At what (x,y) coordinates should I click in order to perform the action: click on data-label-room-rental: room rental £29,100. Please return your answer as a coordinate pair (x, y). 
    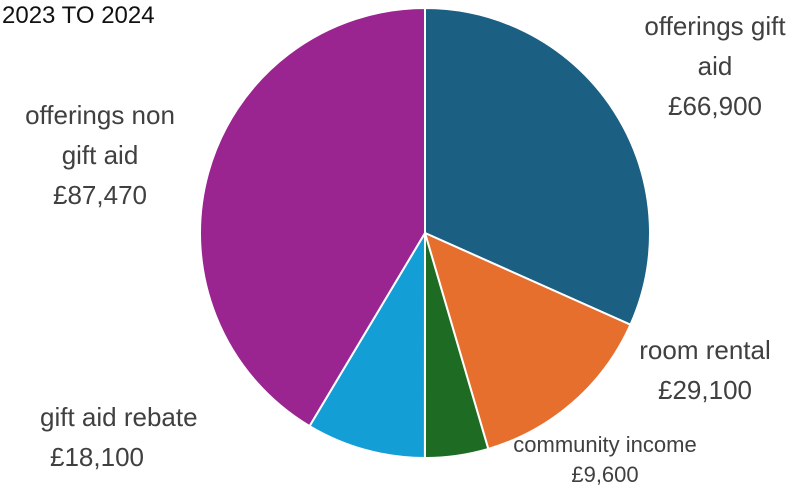
    Looking at the image, I should click on (705, 370).